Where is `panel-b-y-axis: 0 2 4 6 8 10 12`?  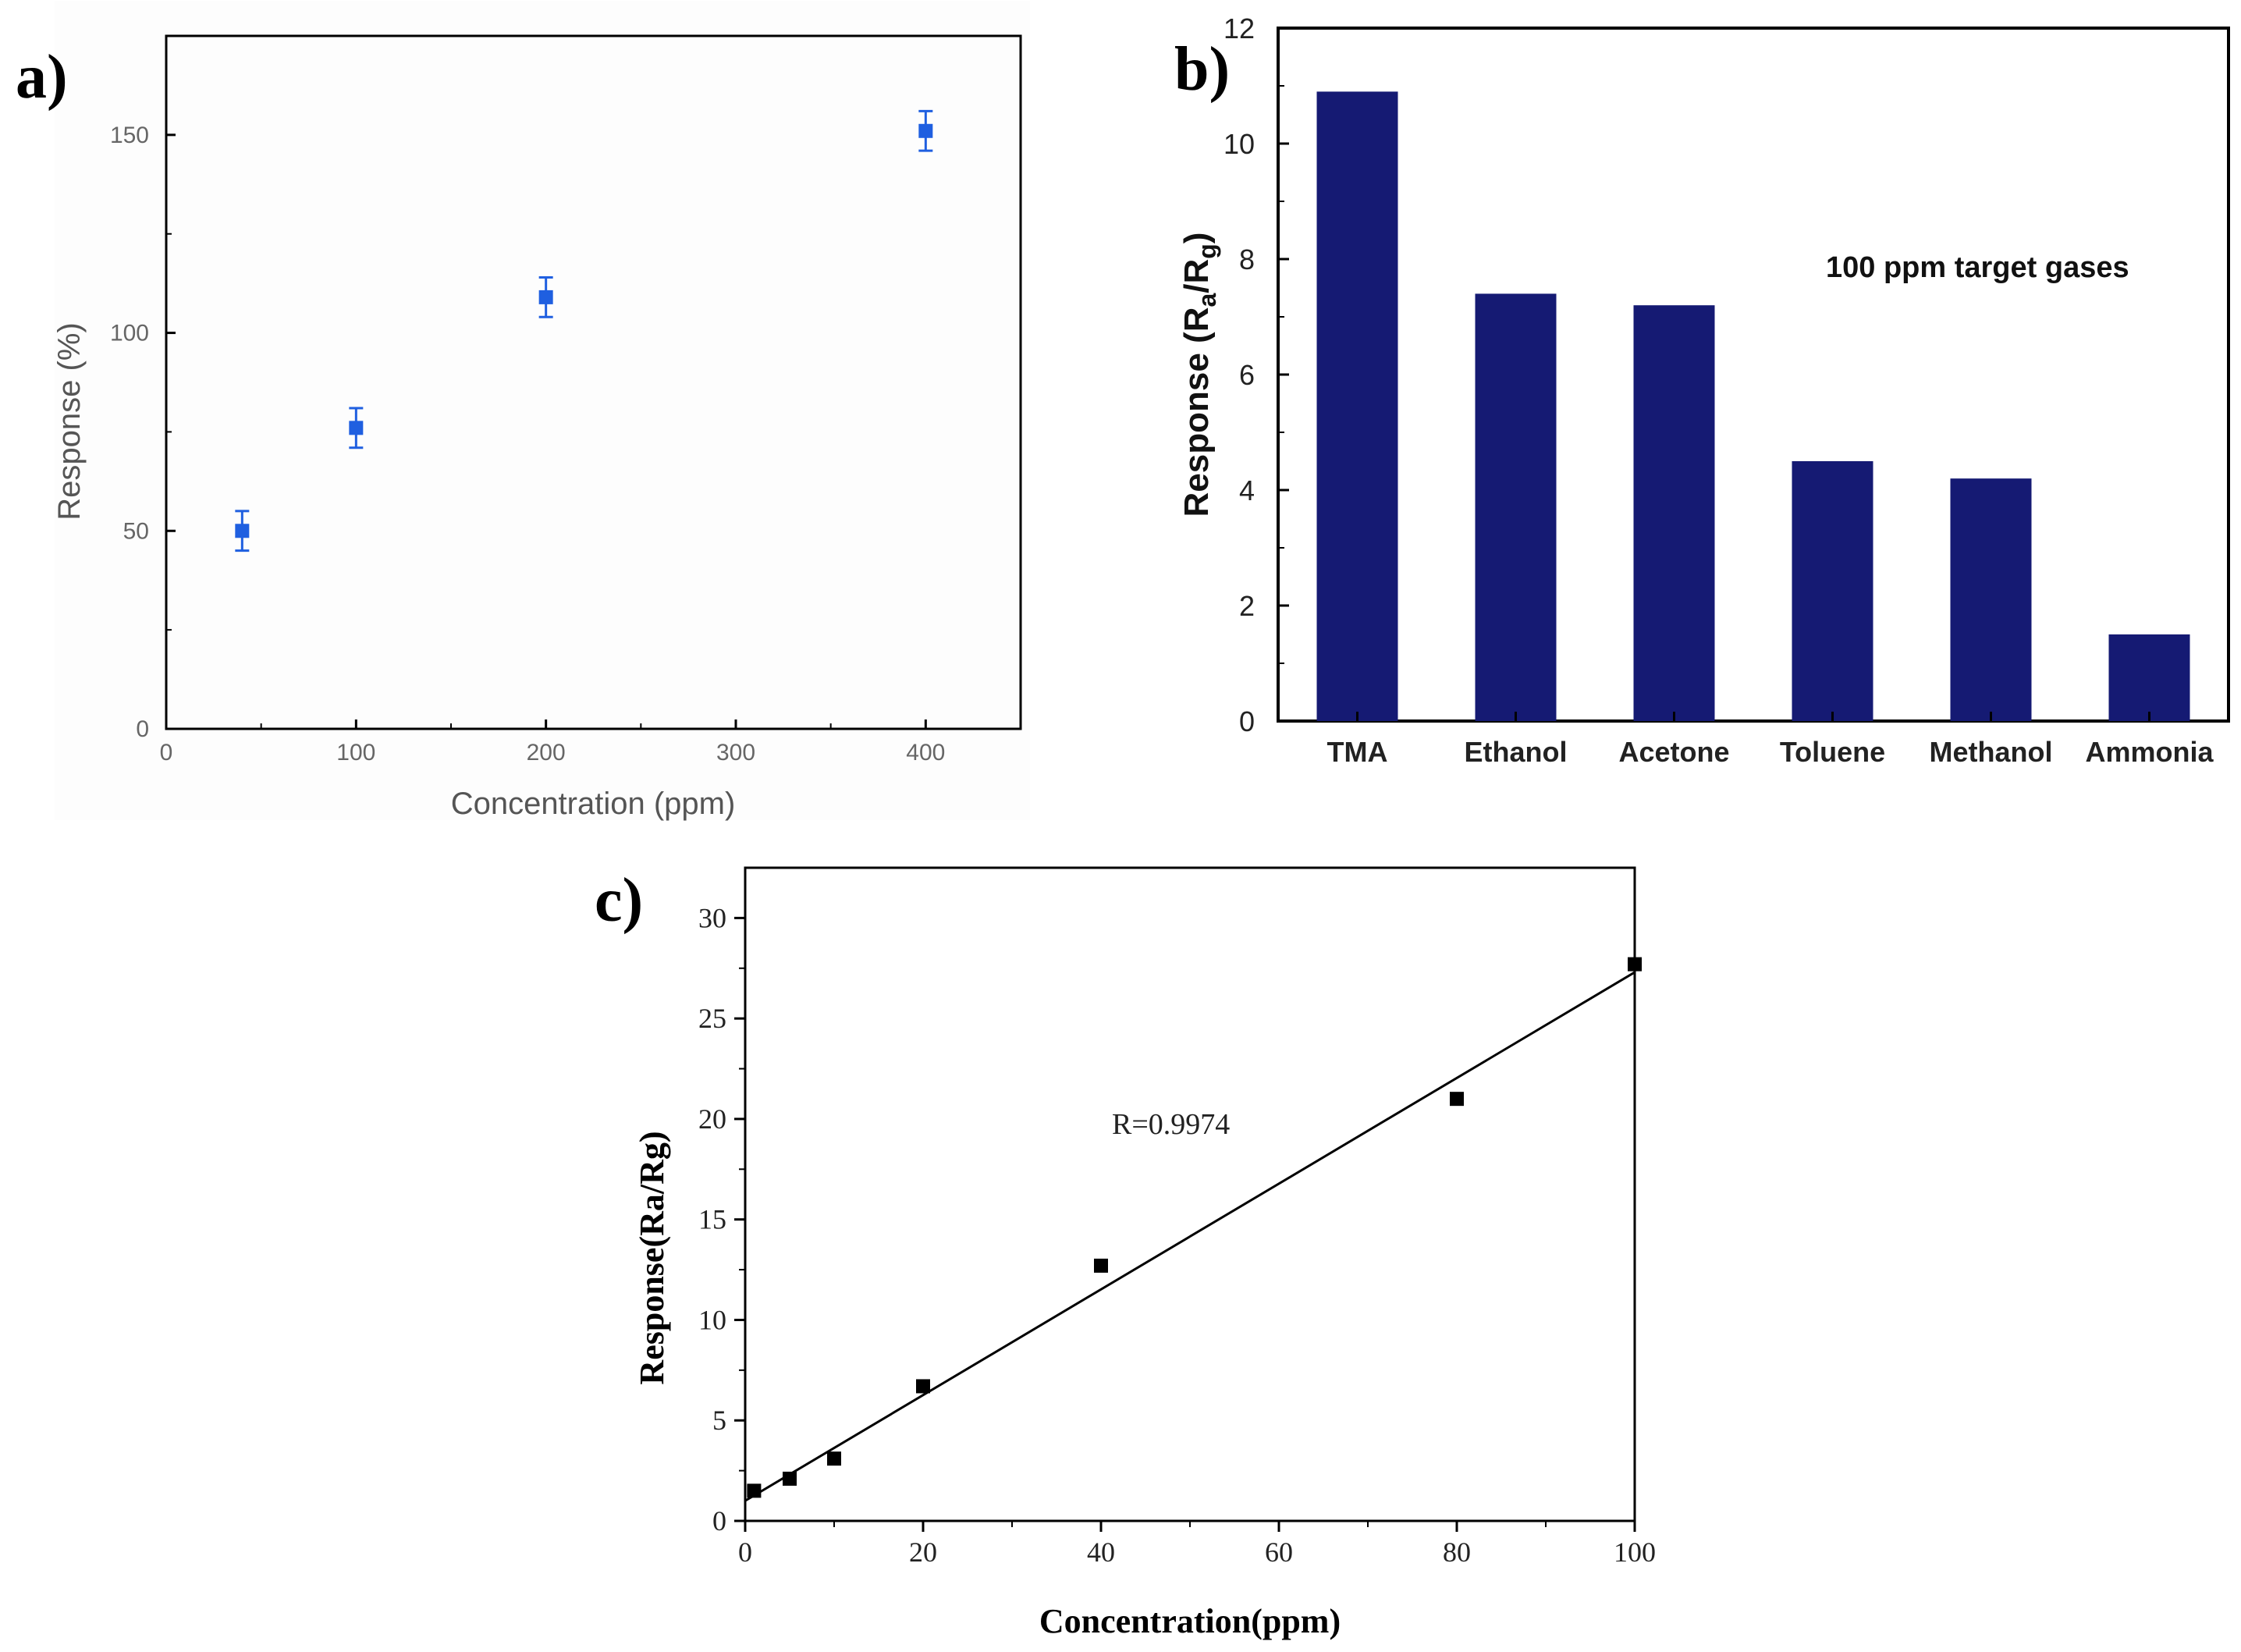 panel-b-y-axis: 0 2 4 6 8 10 12 is located at coordinates (1256, 375).